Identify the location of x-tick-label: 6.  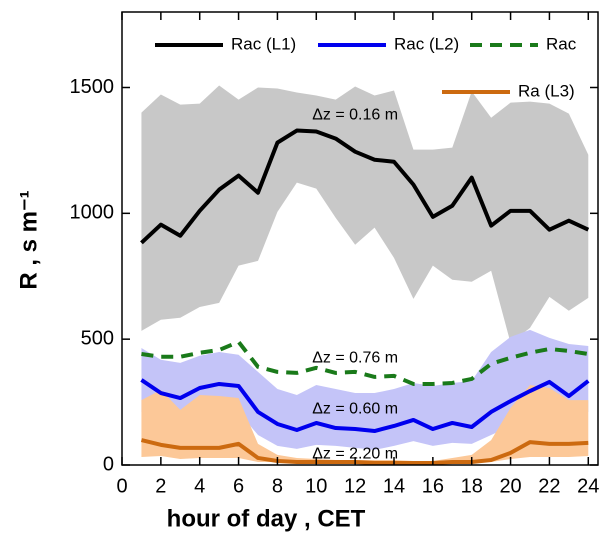
(238, 486).